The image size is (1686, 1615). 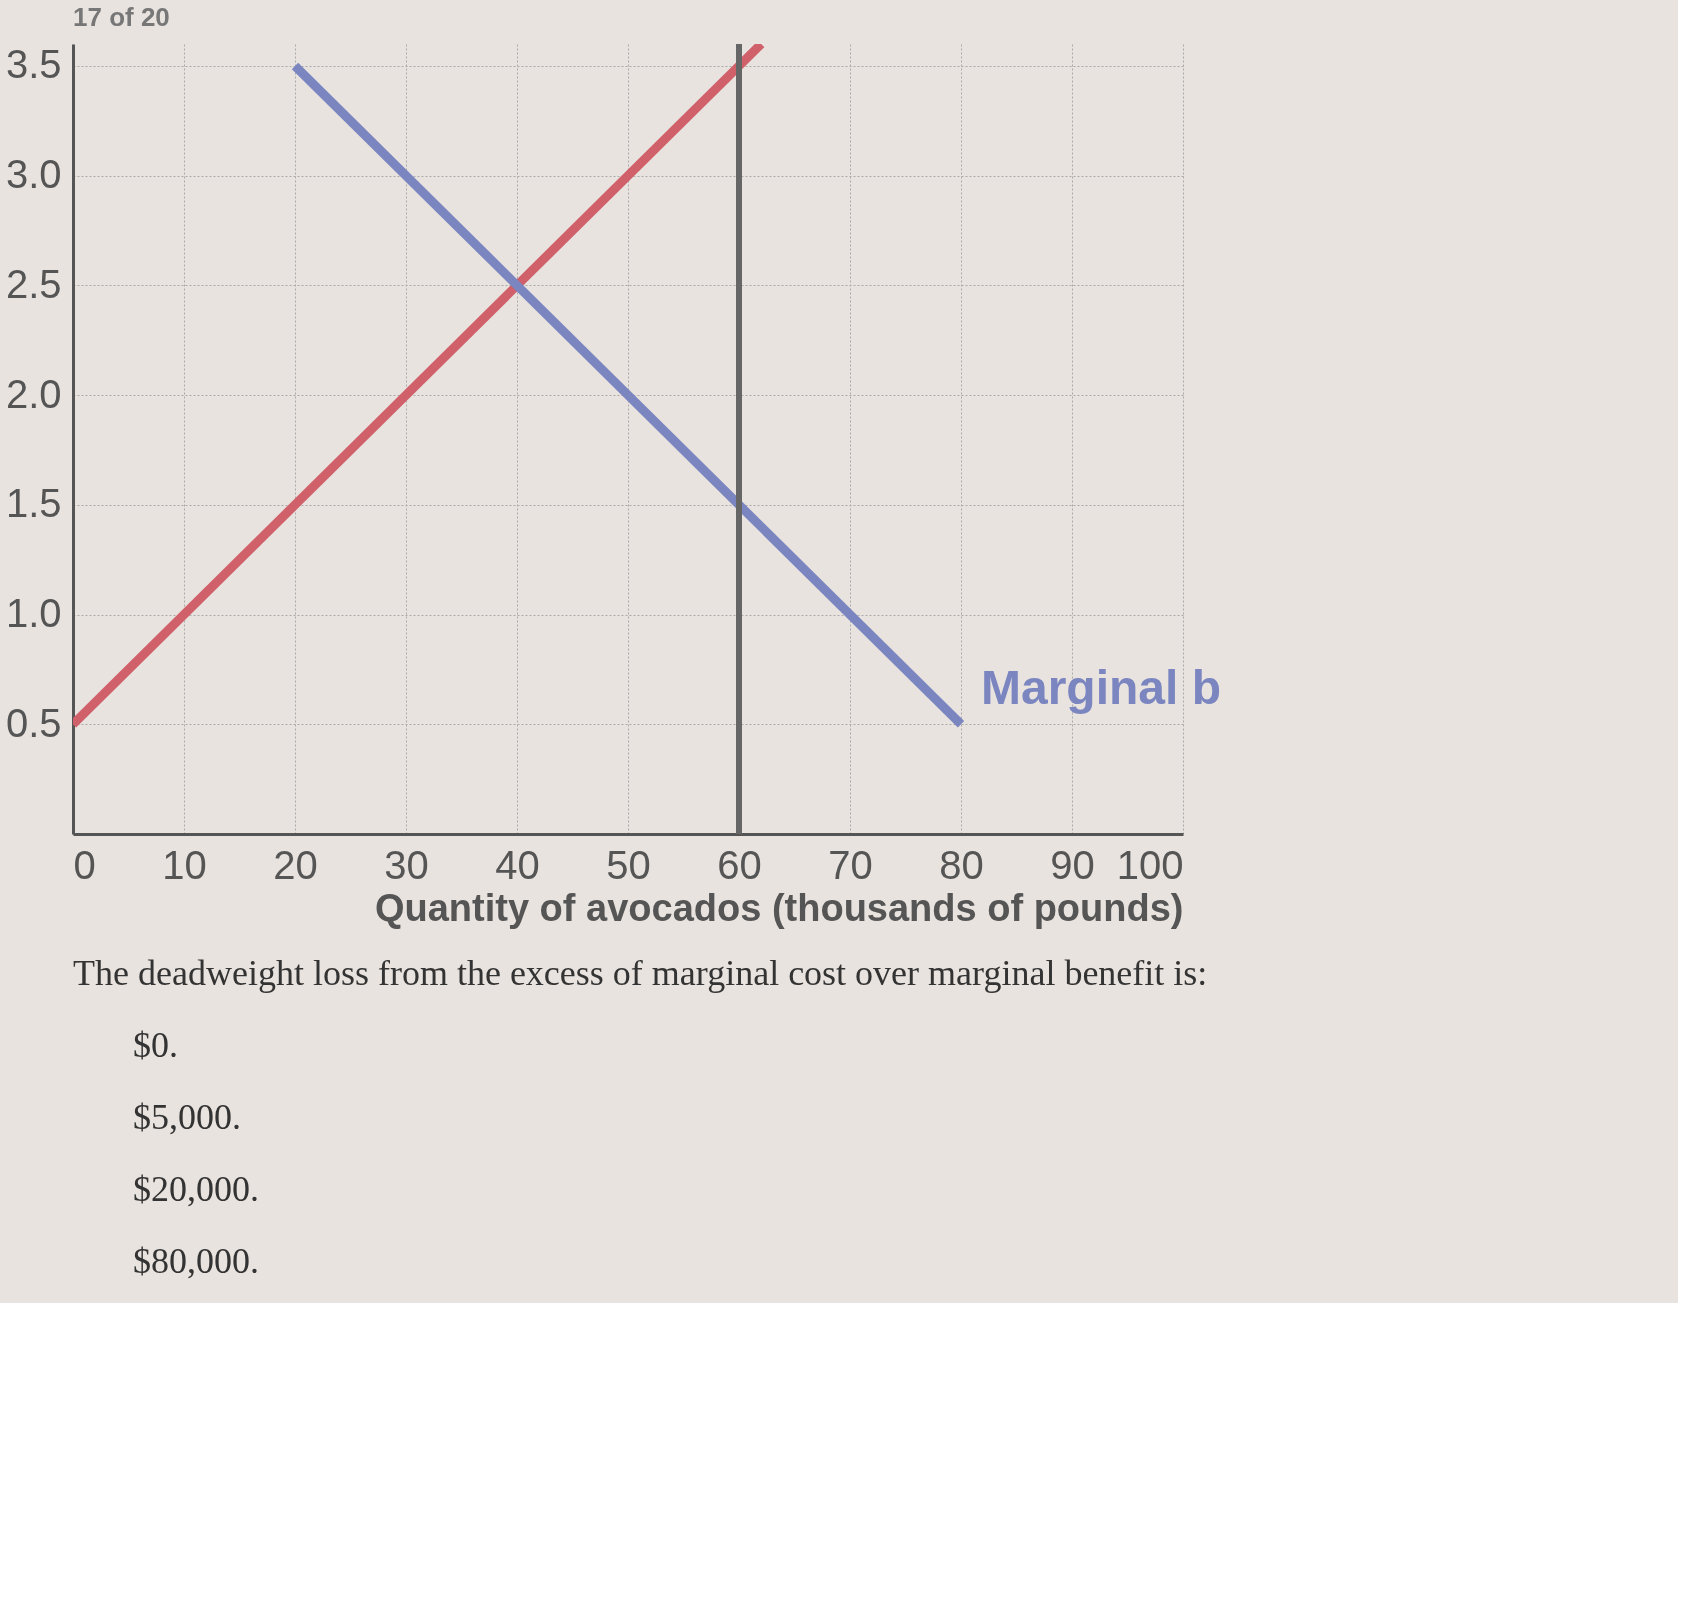 What do you see at coordinates (517, 864) in the screenshot?
I see `x-tick-label: 40` at bounding box center [517, 864].